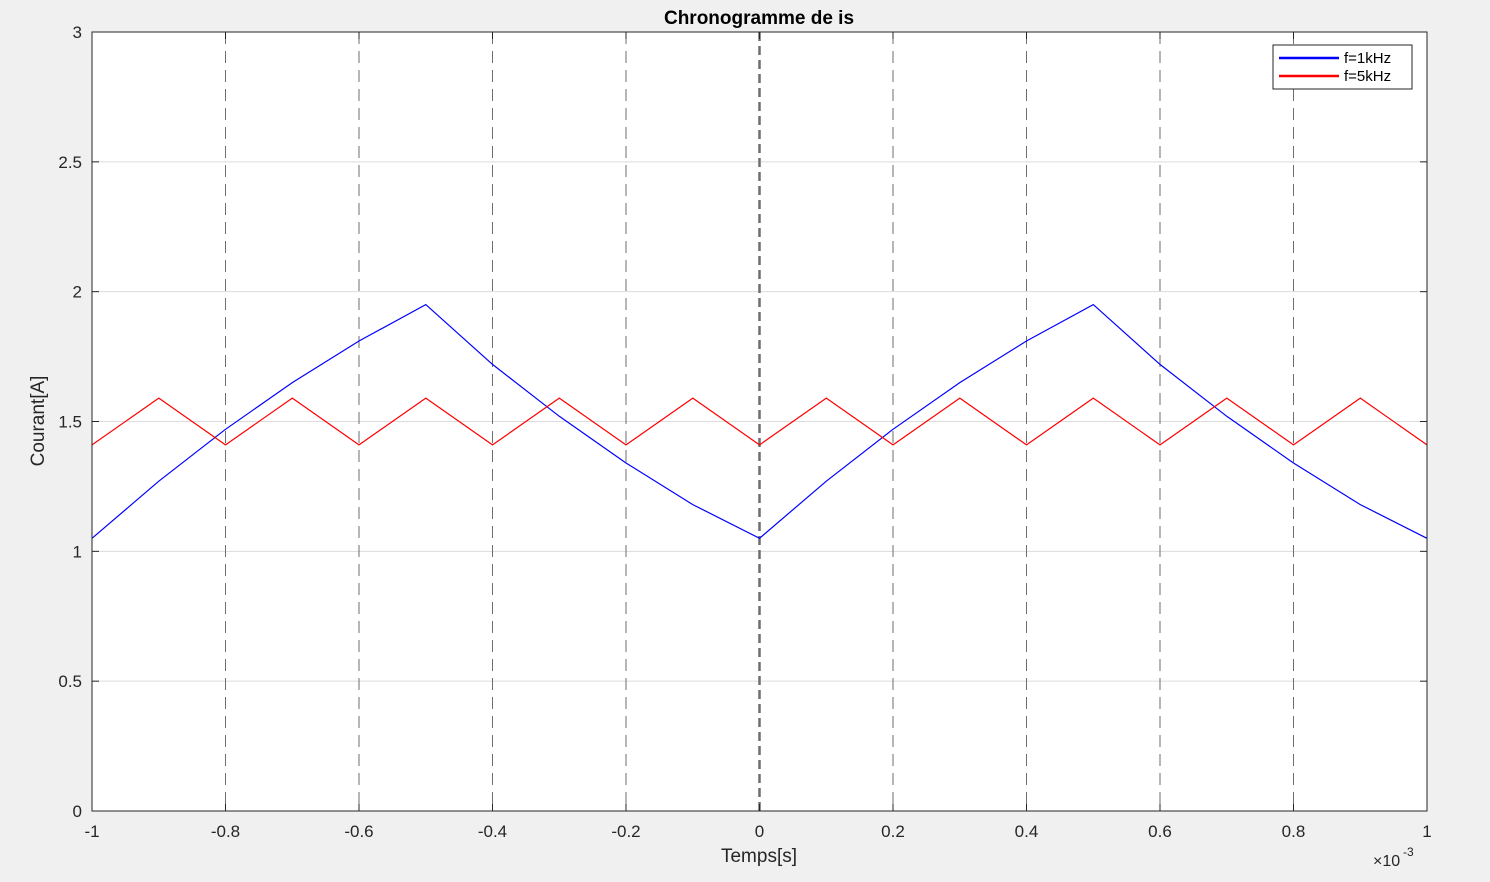 This screenshot has width=1490, height=882. I want to click on x-tick-label-3: -0.4, so click(492, 831).